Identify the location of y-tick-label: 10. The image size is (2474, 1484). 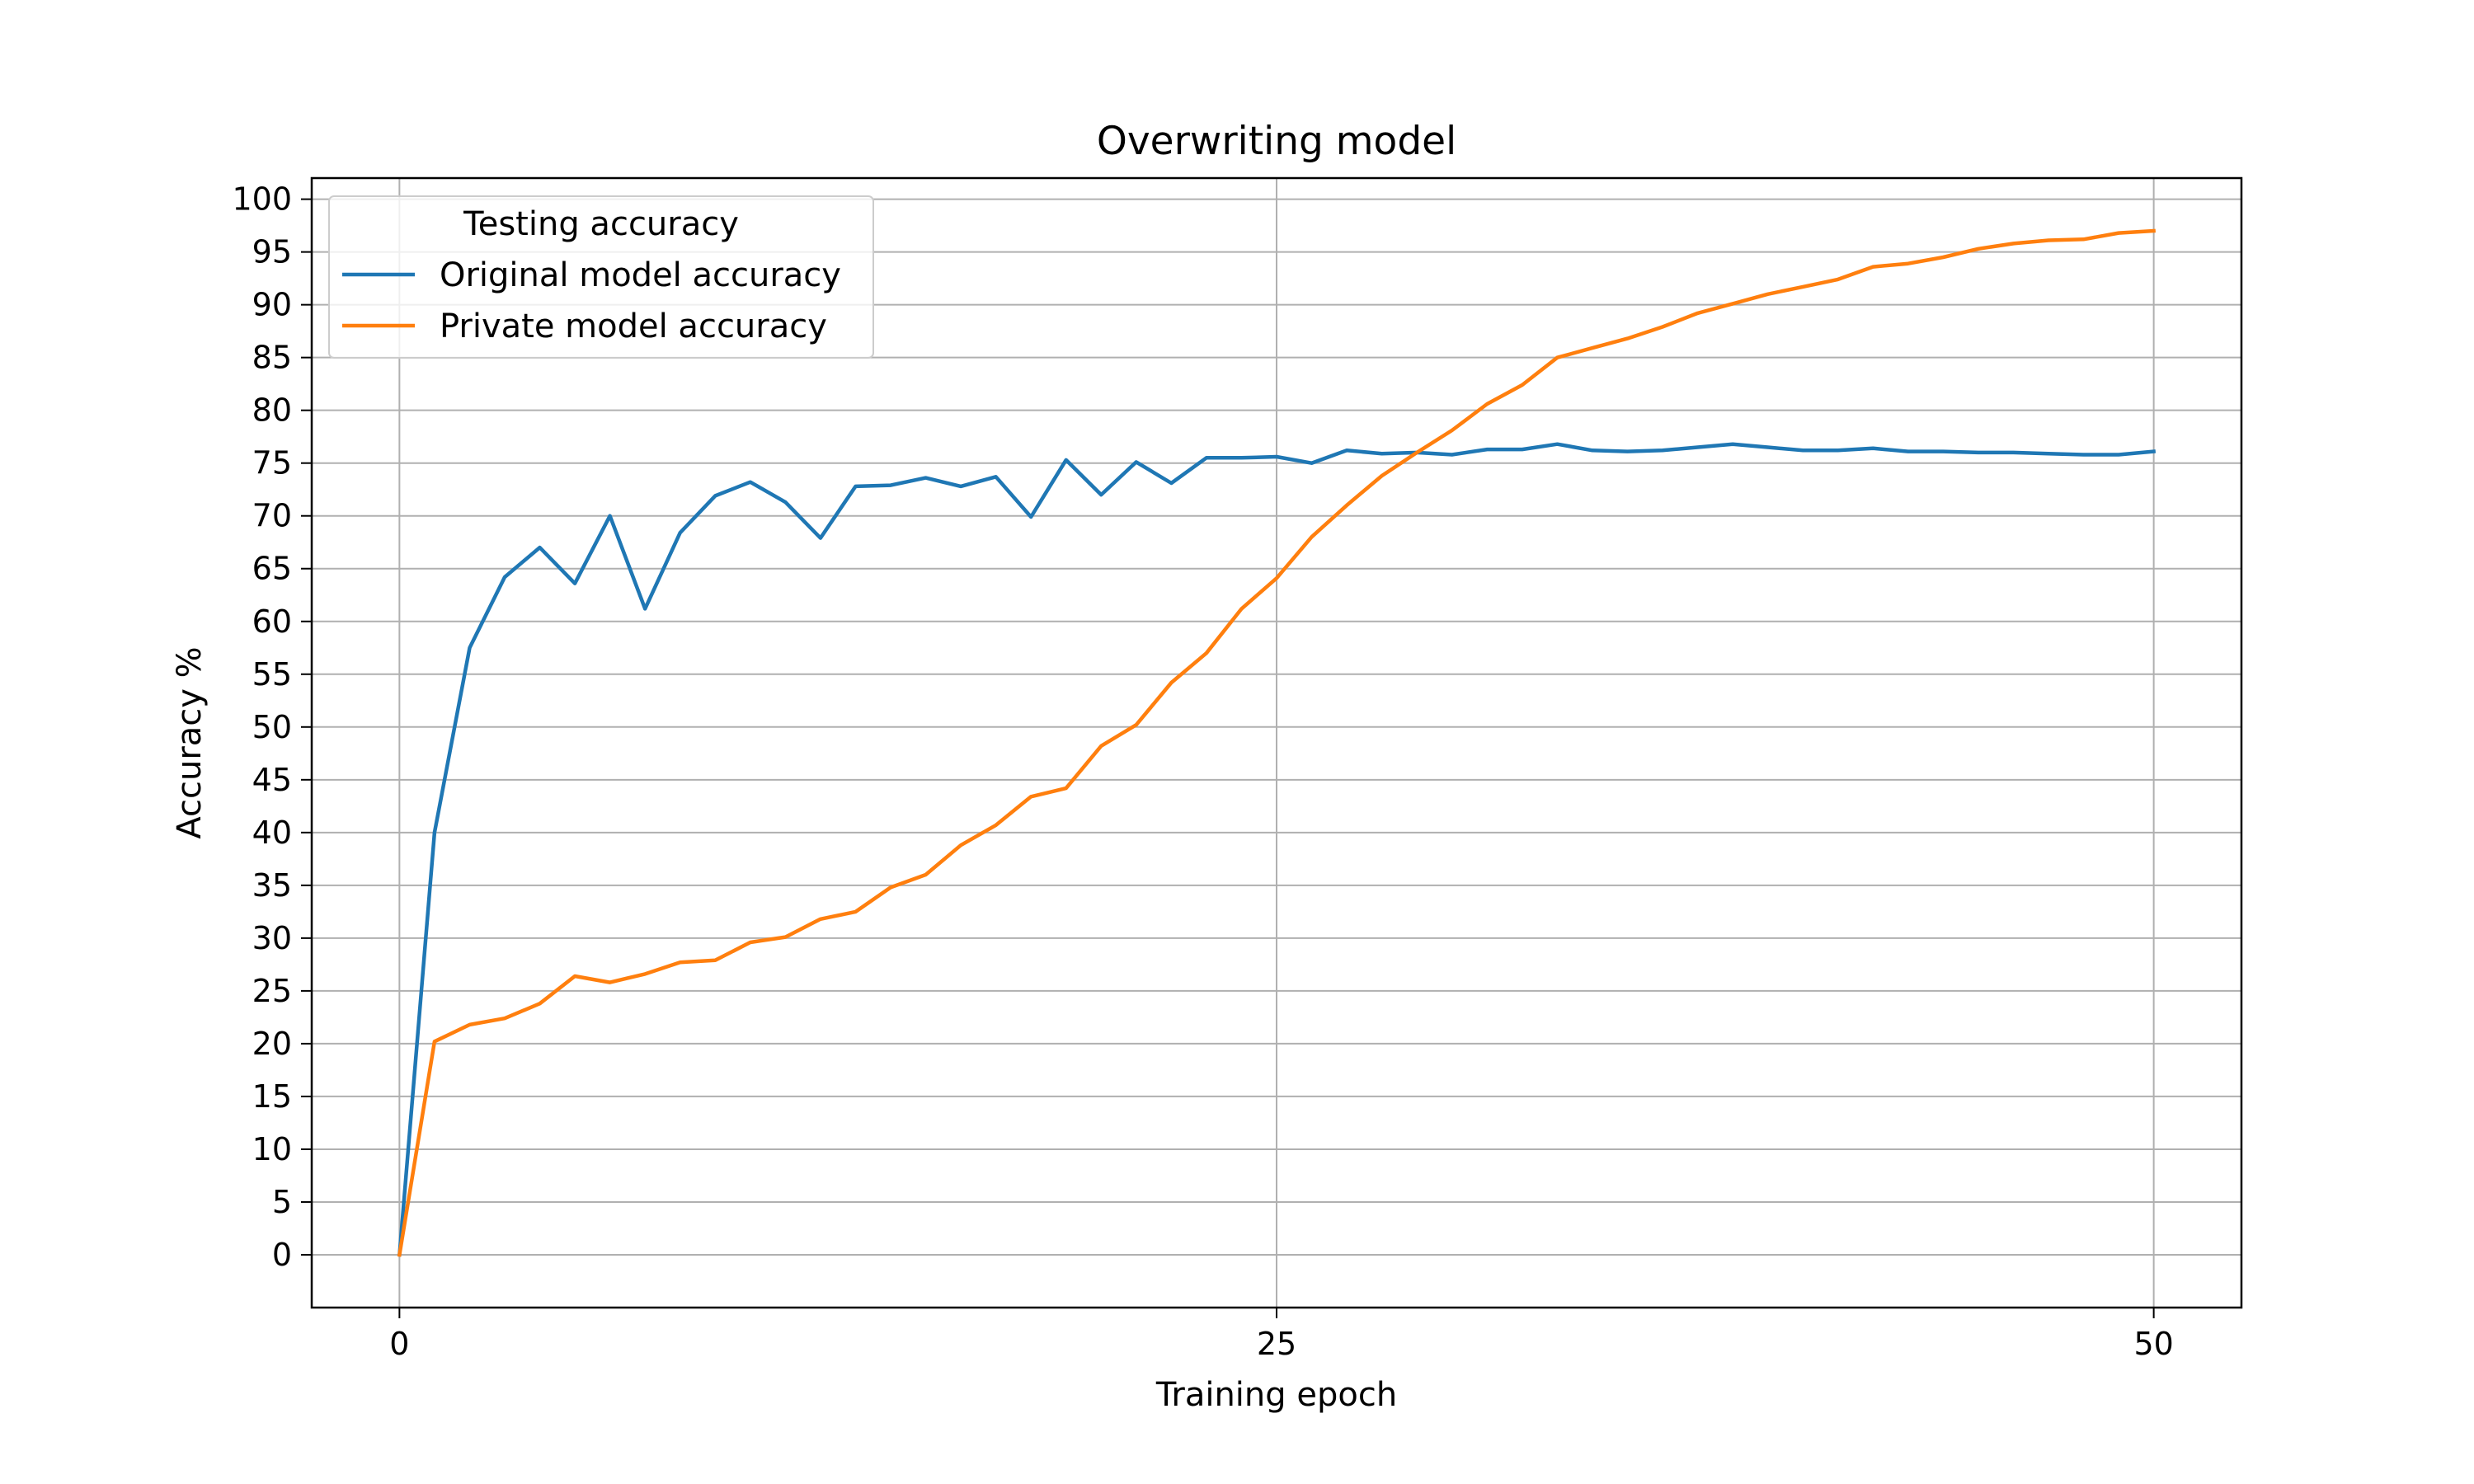
(272, 1149).